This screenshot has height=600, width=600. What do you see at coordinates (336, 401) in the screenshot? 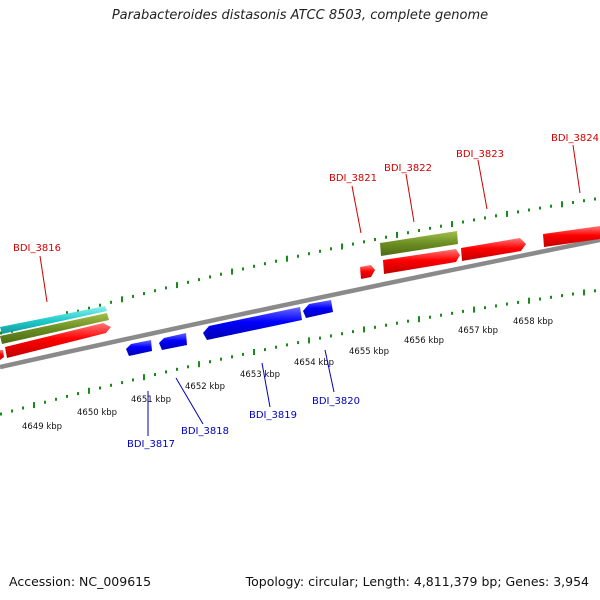
I see `gene-label-reverse: BDI_3820` at bounding box center [336, 401].